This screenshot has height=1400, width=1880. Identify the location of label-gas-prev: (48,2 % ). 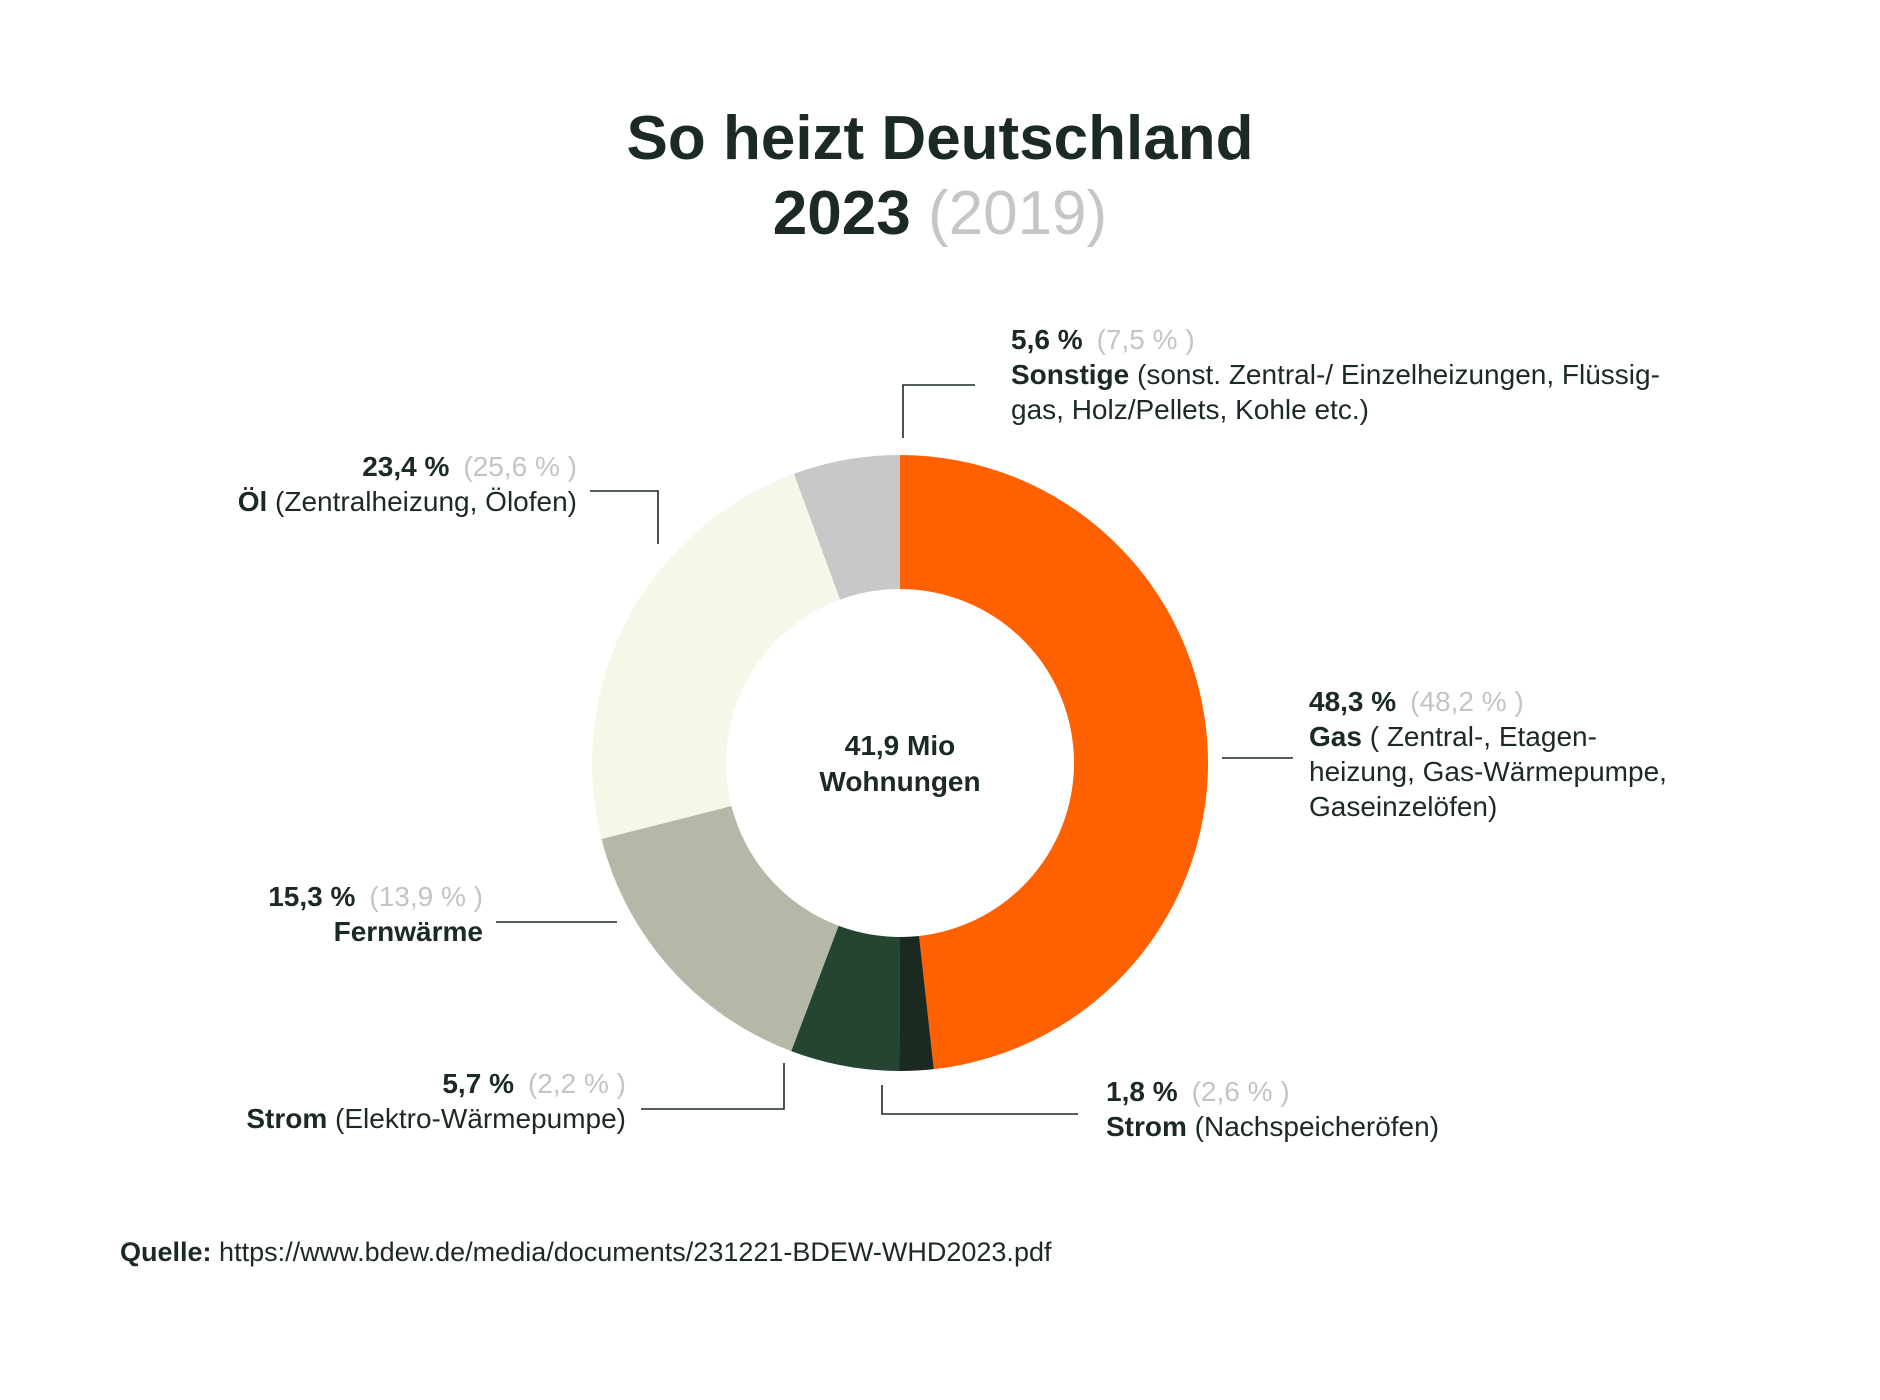
(1467, 701).